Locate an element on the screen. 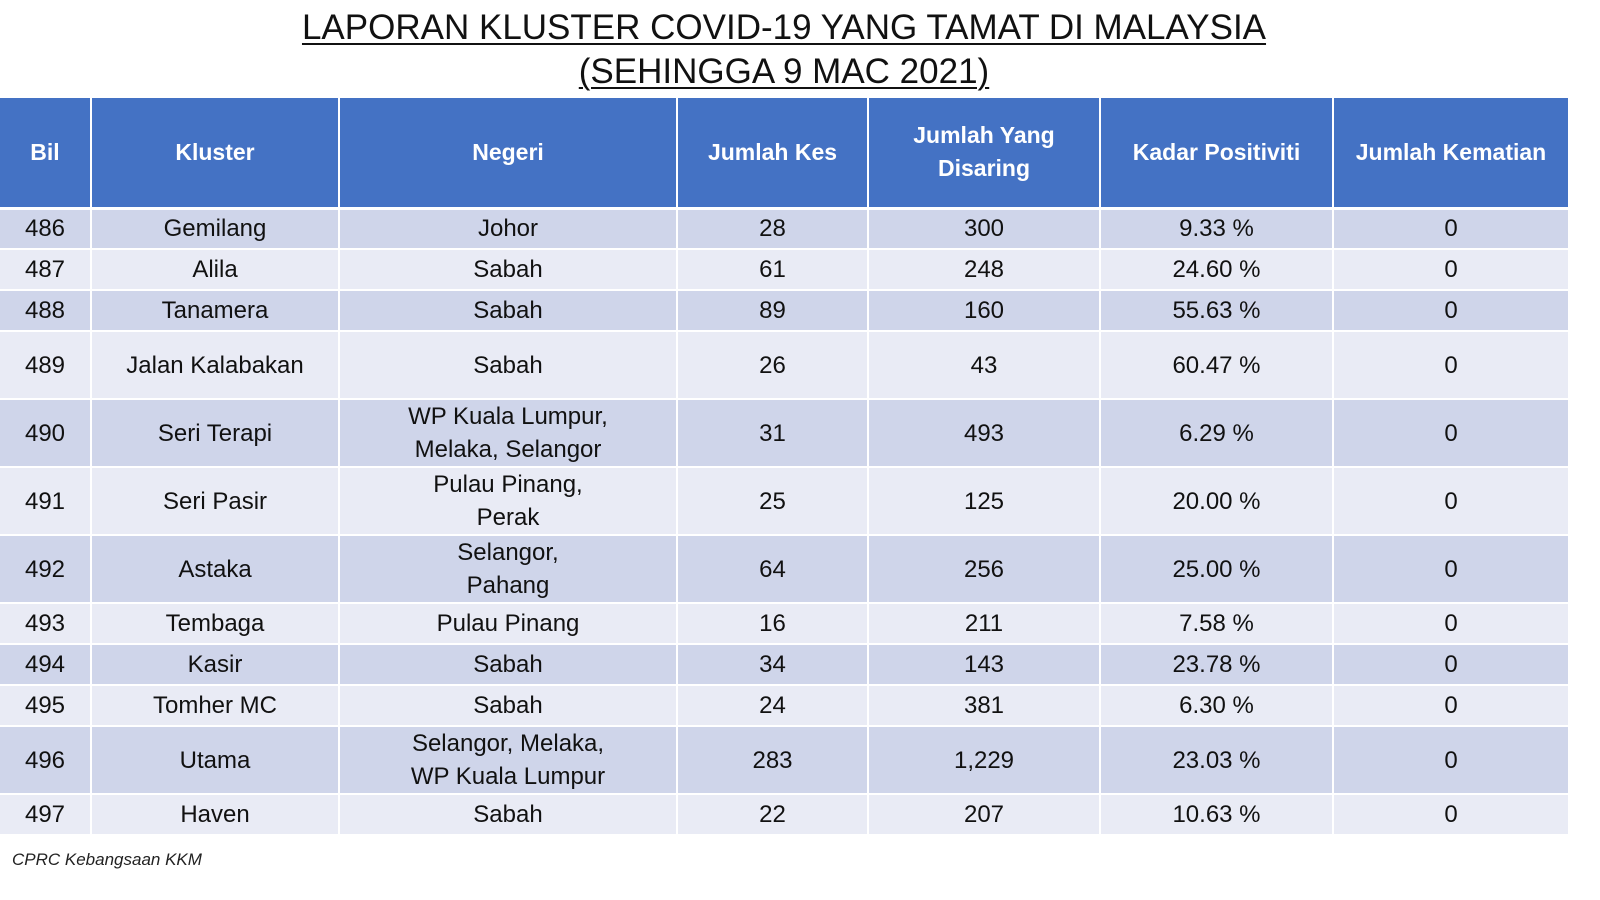 The height and width of the screenshot is (900, 1600). cell-kluster: Kasir is located at coordinates (215, 665).